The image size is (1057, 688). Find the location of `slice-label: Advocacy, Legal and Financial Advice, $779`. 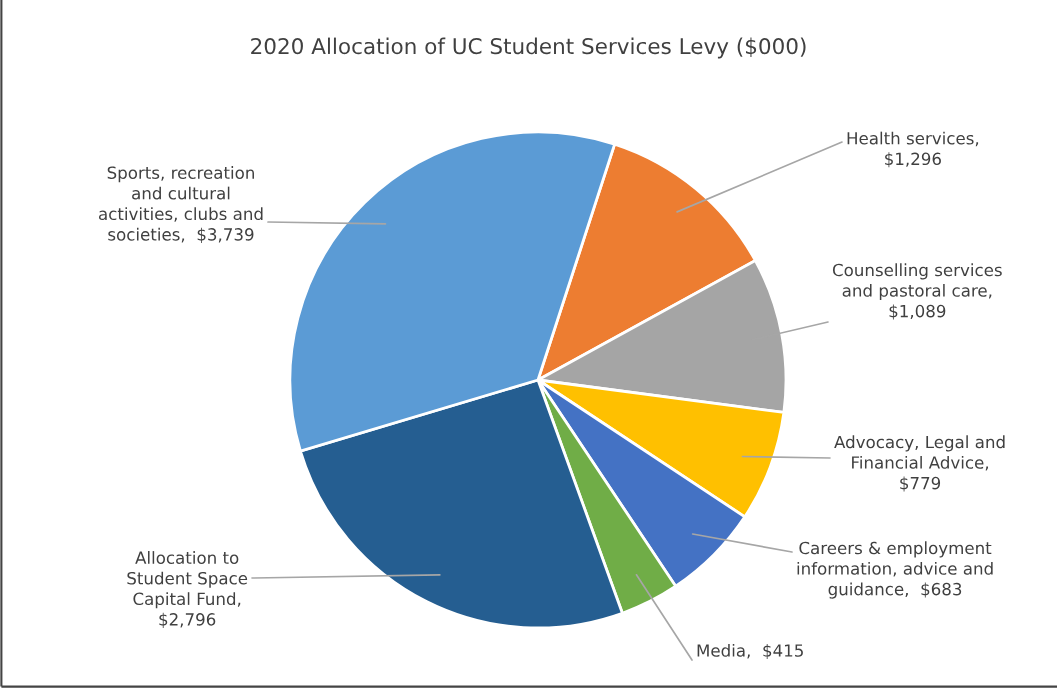

slice-label: Advocacy, Legal and Financial Advice, $779 is located at coordinates (919, 463).